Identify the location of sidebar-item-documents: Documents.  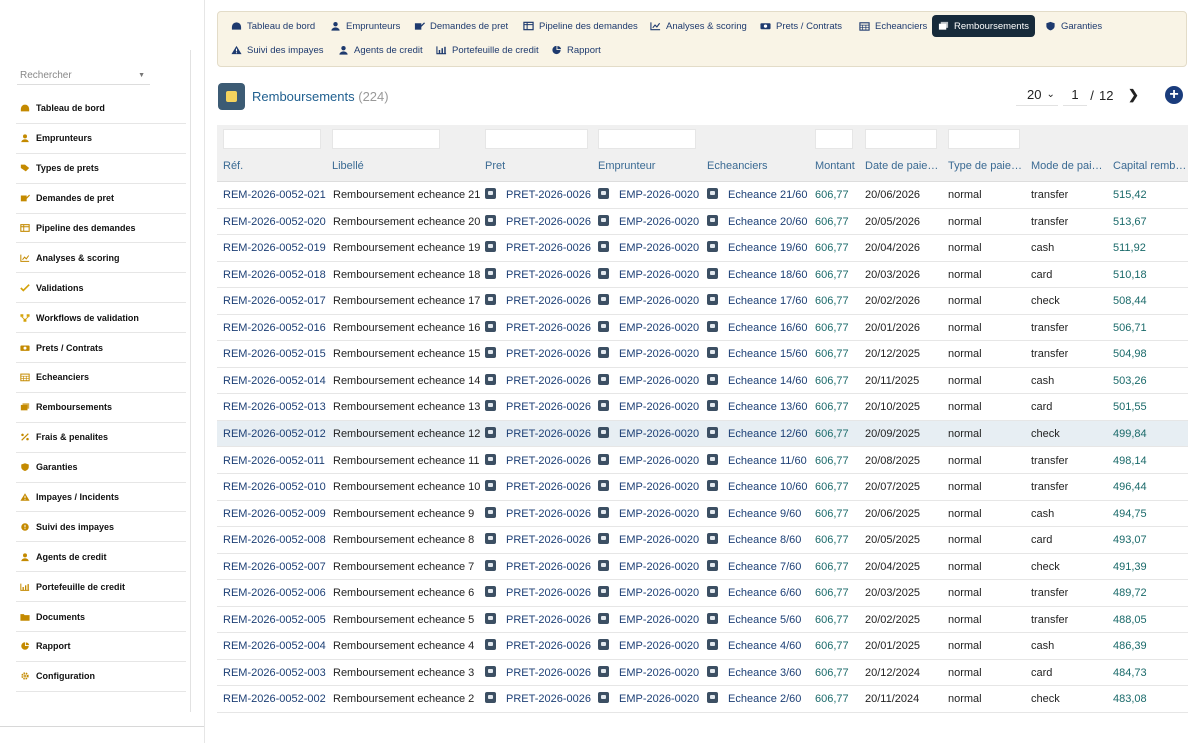
(101, 617).